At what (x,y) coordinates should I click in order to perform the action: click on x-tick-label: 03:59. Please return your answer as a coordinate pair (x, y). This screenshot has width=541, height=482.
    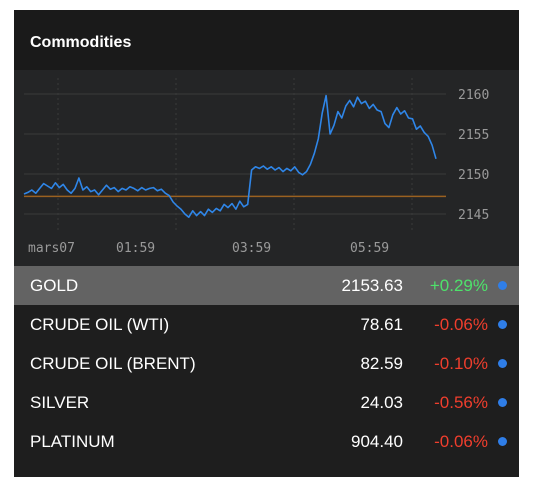
    Looking at the image, I should click on (251, 248).